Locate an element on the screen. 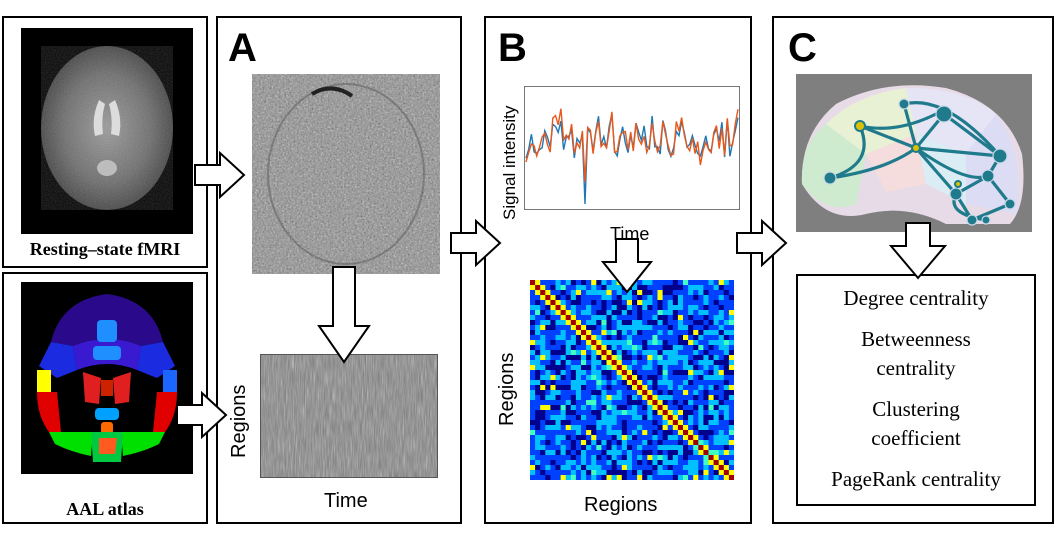 The image size is (1057, 534). signal-timeseries-plot is located at coordinates (632, 148).